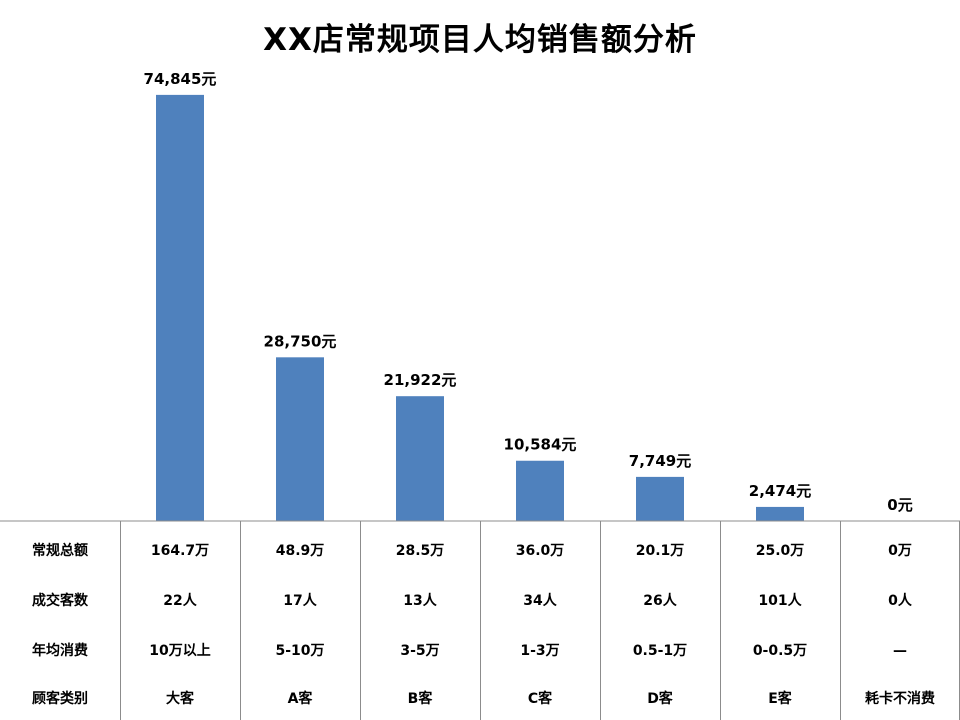 This screenshot has height=720, width=960. What do you see at coordinates (420, 380) in the screenshot?
I see `bar-value-label: 21,922元` at bounding box center [420, 380].